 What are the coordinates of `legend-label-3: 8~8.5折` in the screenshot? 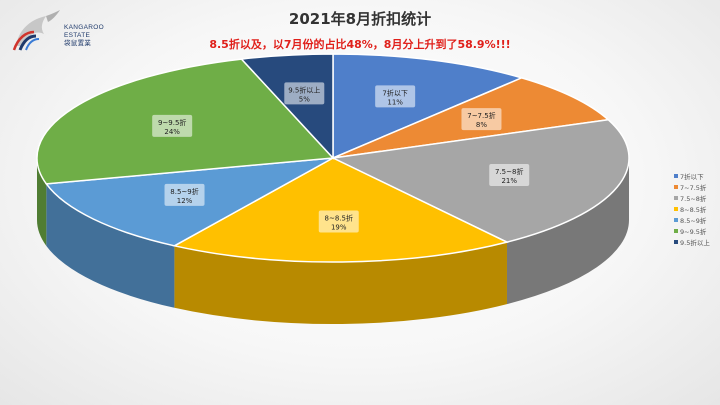 It's located at (693, 209).